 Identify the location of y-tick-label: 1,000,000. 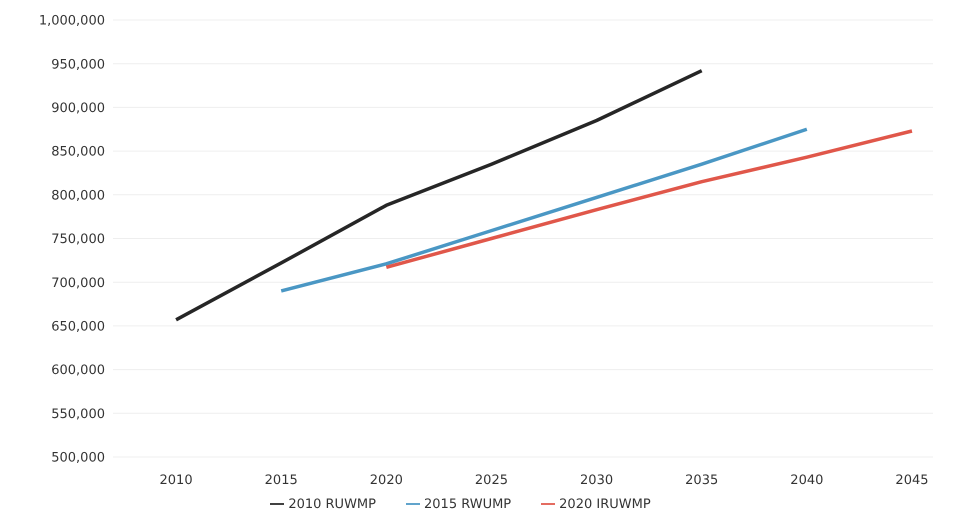
(71, 21).